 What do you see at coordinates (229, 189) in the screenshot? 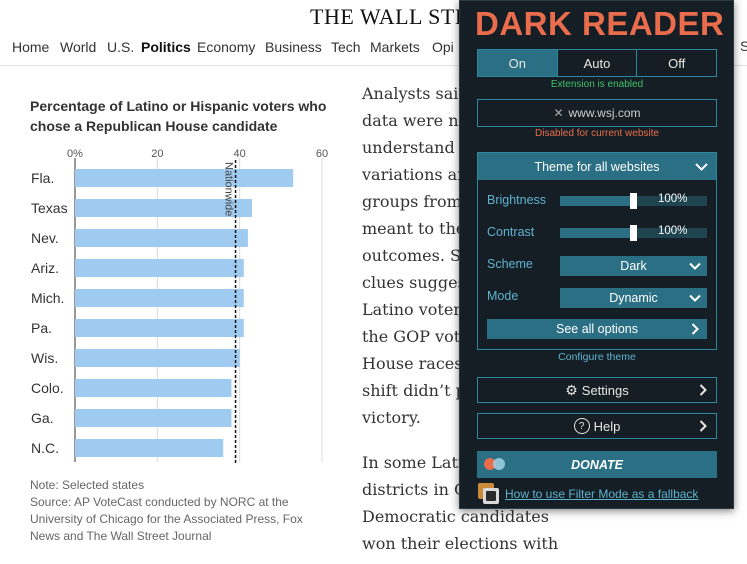
I see `reference-line-label: Nationwide` at bounding box center [229, 189].